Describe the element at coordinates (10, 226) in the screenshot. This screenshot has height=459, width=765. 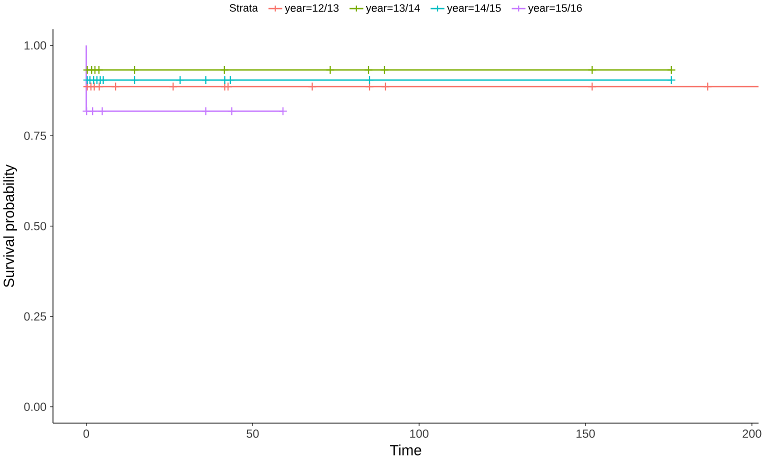
I see `y-axis-title: Survival probability` at that location.